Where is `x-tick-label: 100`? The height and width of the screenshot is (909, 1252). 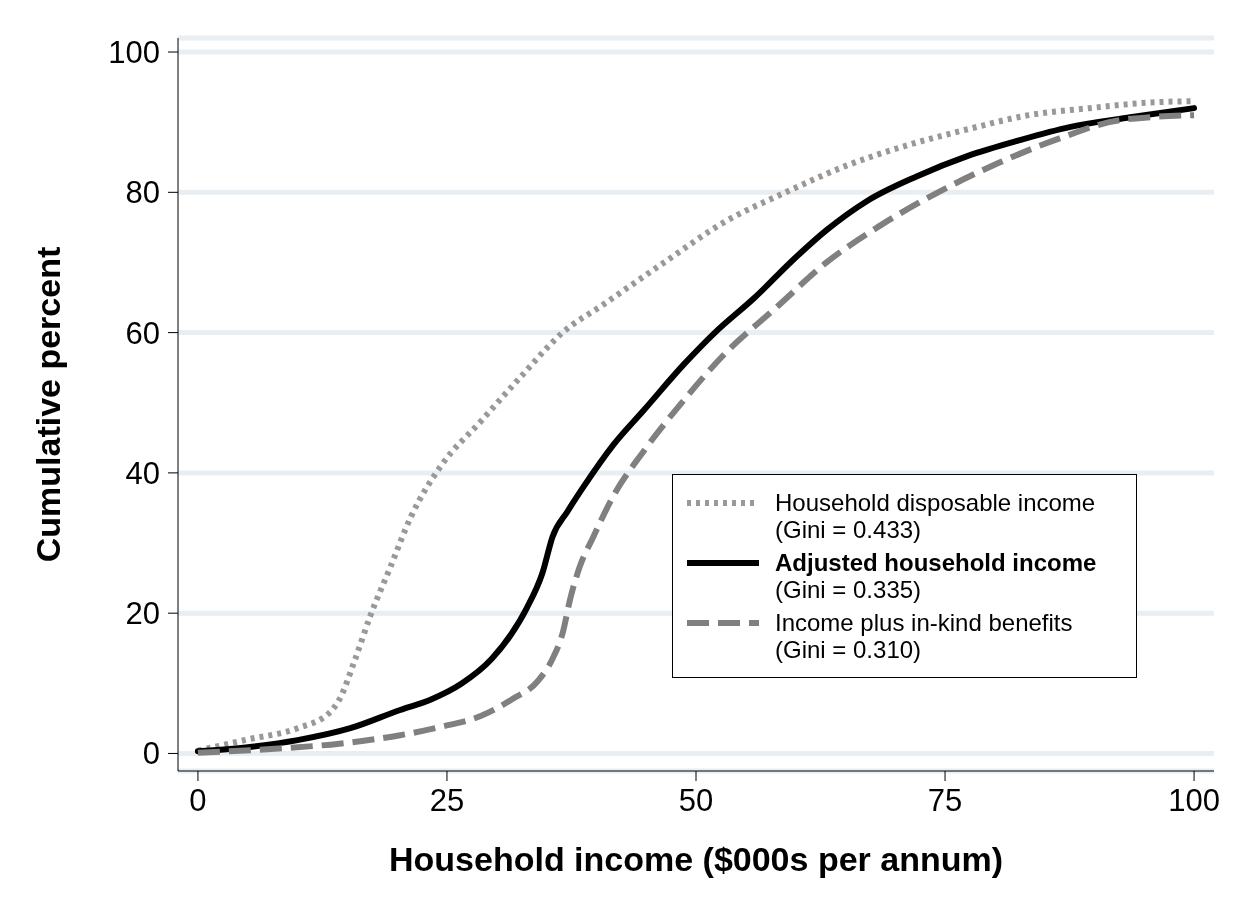
x-tick-label: 100 is located at coordinates (1194, 801).